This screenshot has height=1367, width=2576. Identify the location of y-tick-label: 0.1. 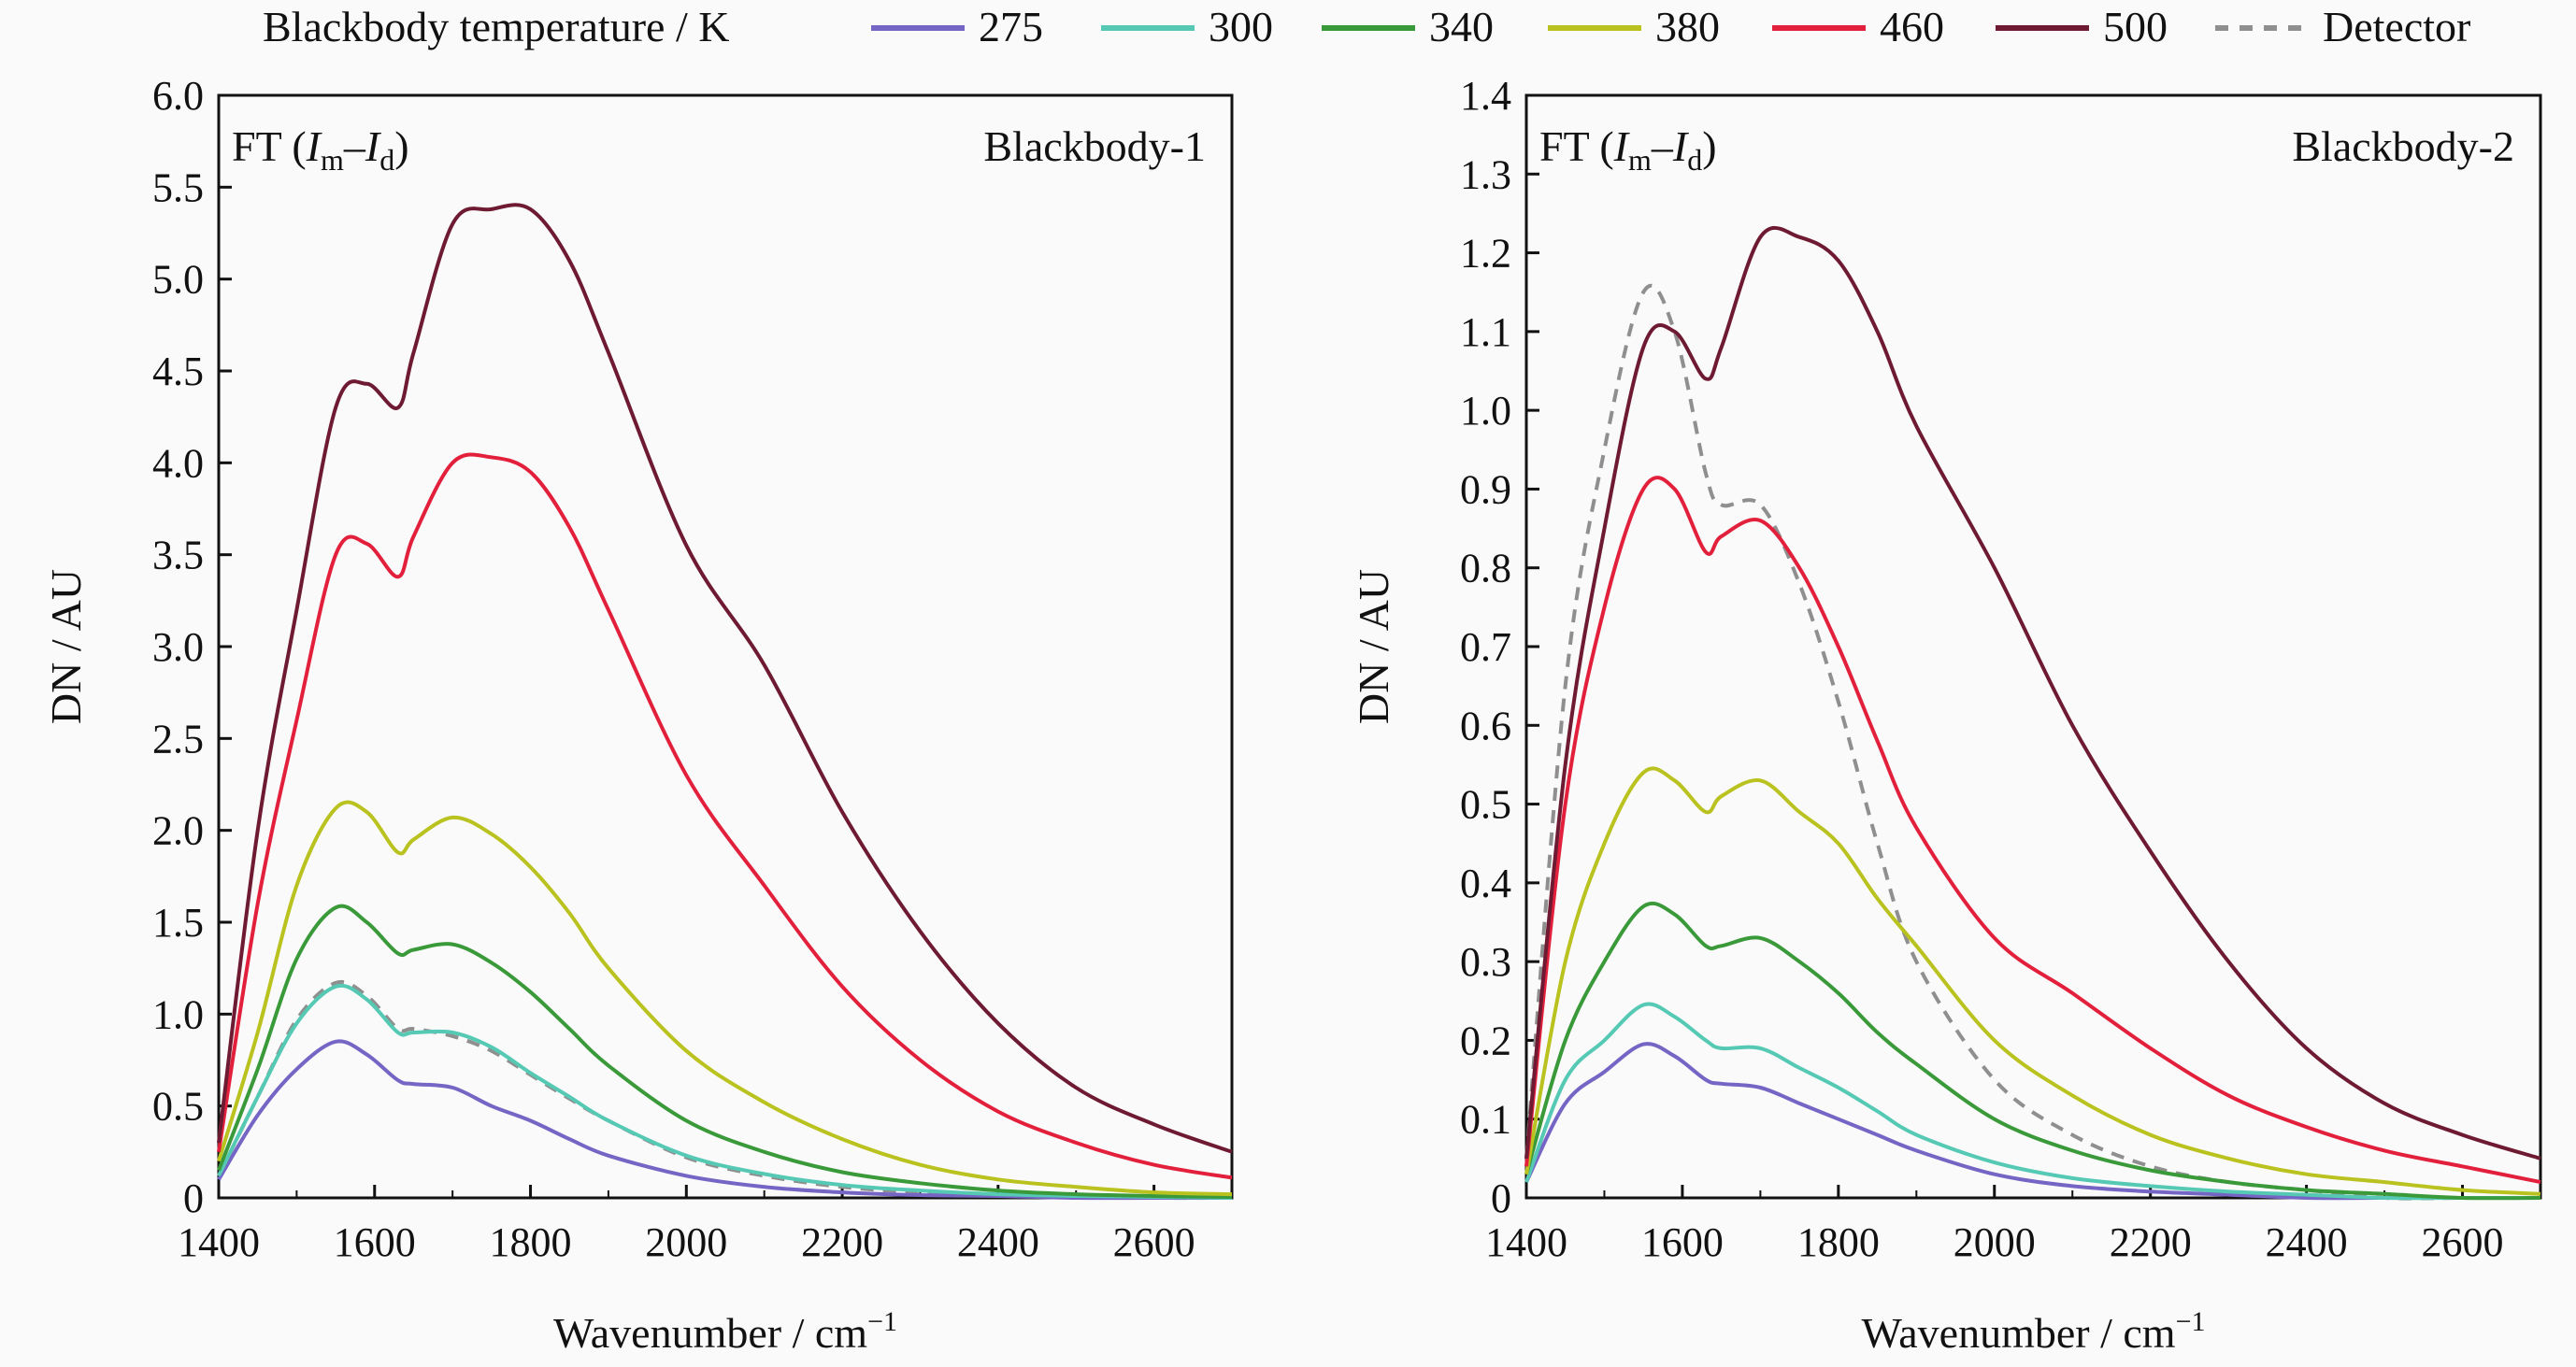
(1485, 1120).